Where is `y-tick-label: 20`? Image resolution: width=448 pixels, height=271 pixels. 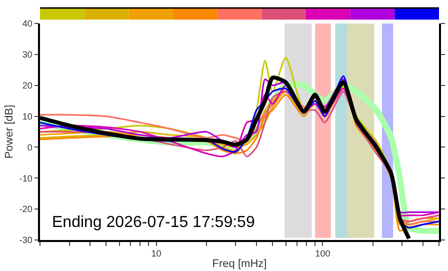
y-tick-label: 20 is located at coordinates (27, 85).